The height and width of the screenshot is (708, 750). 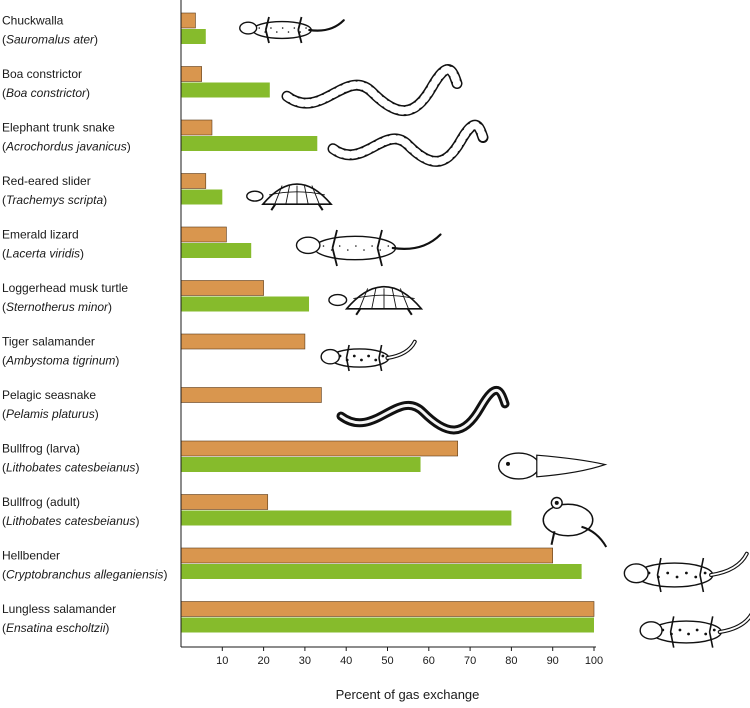 I want to click on category-scientific-name: (Cryptobranchus alleganiensis), so click(x=84, y=575).